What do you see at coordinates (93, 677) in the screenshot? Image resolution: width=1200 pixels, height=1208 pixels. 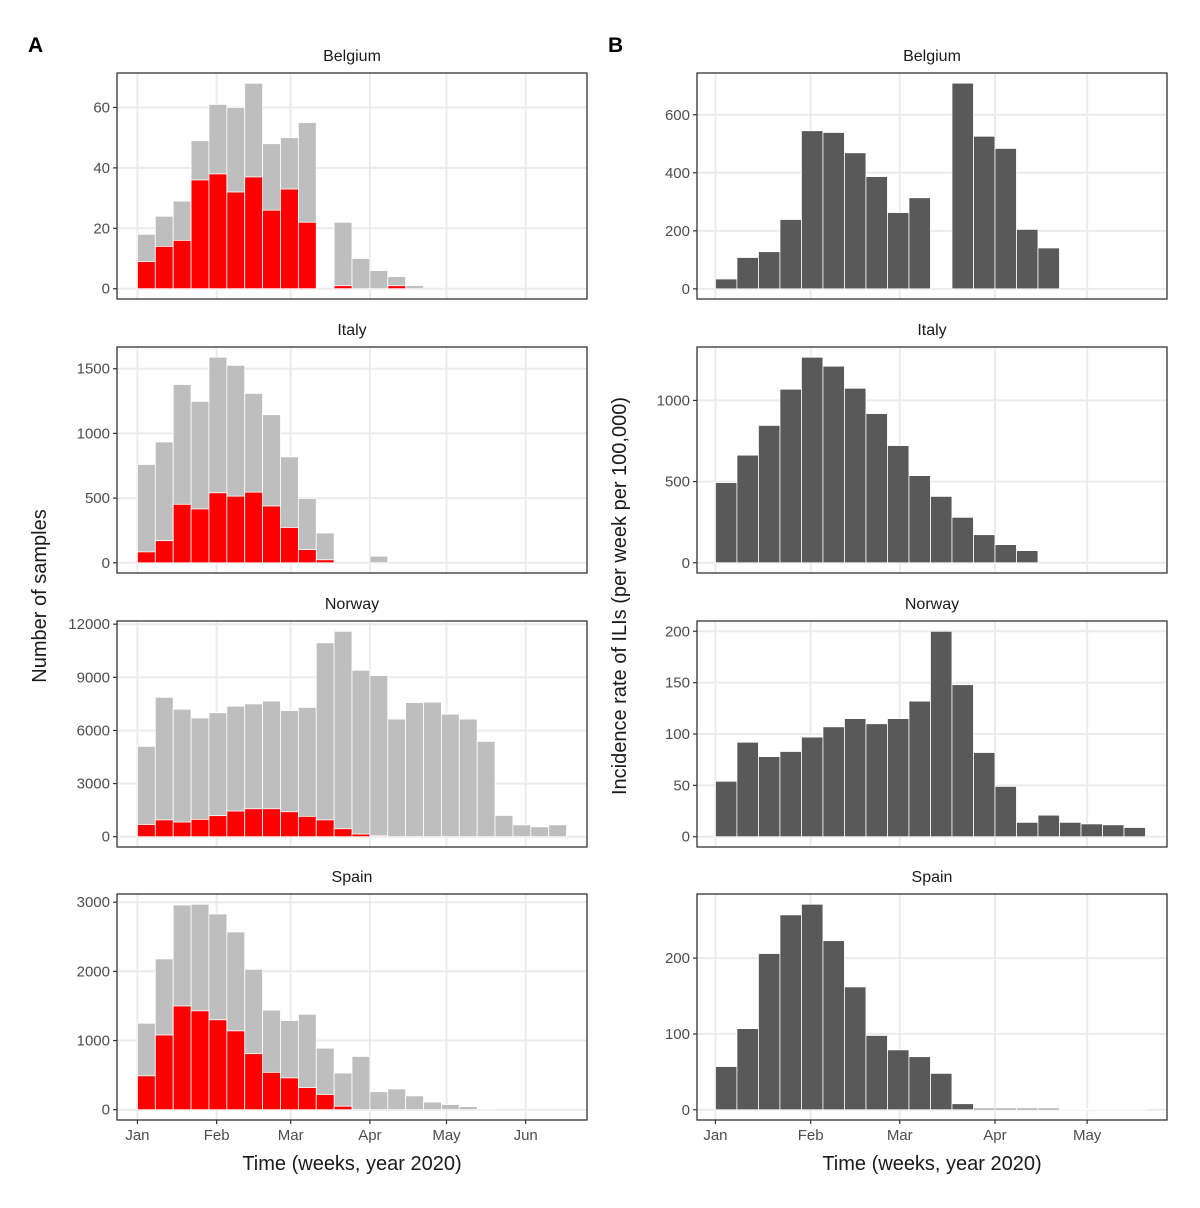 I see `y-tick-label: 9000` at bounding box center [93, 677].